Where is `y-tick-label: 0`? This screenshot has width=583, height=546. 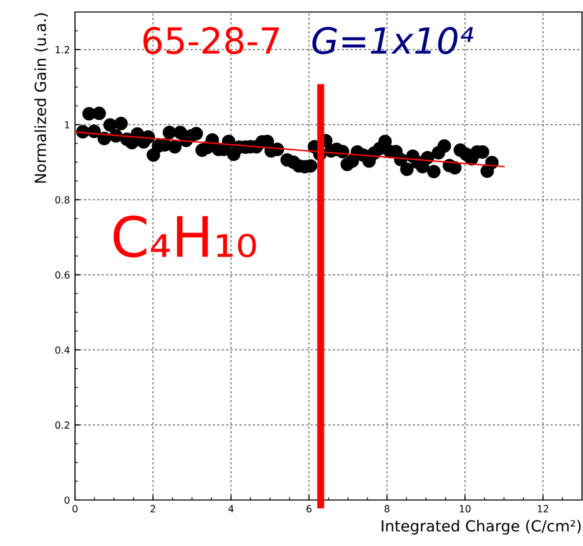 y-tick-label: 0 is located at coordinates (67, 500).